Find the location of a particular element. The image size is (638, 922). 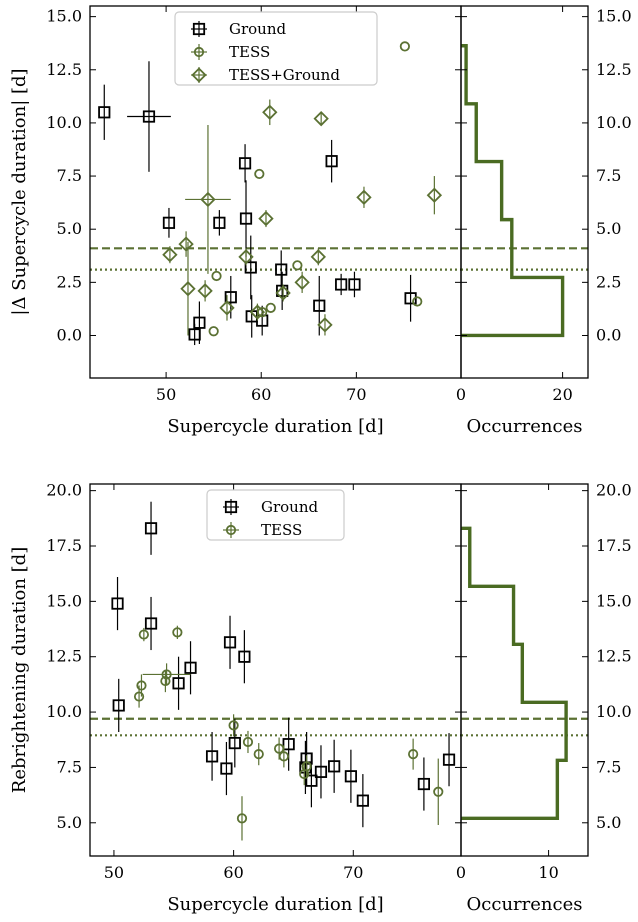

y-tick-label: 20.0 is located at coordinates (614, 490).